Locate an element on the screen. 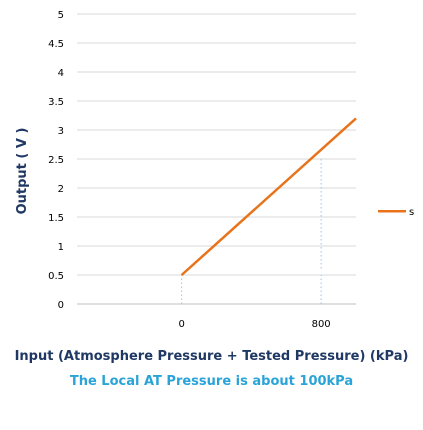 The width and height of the screenshot is (423, 430). y-tick-label: 1 is located at coordinates (61, 247).